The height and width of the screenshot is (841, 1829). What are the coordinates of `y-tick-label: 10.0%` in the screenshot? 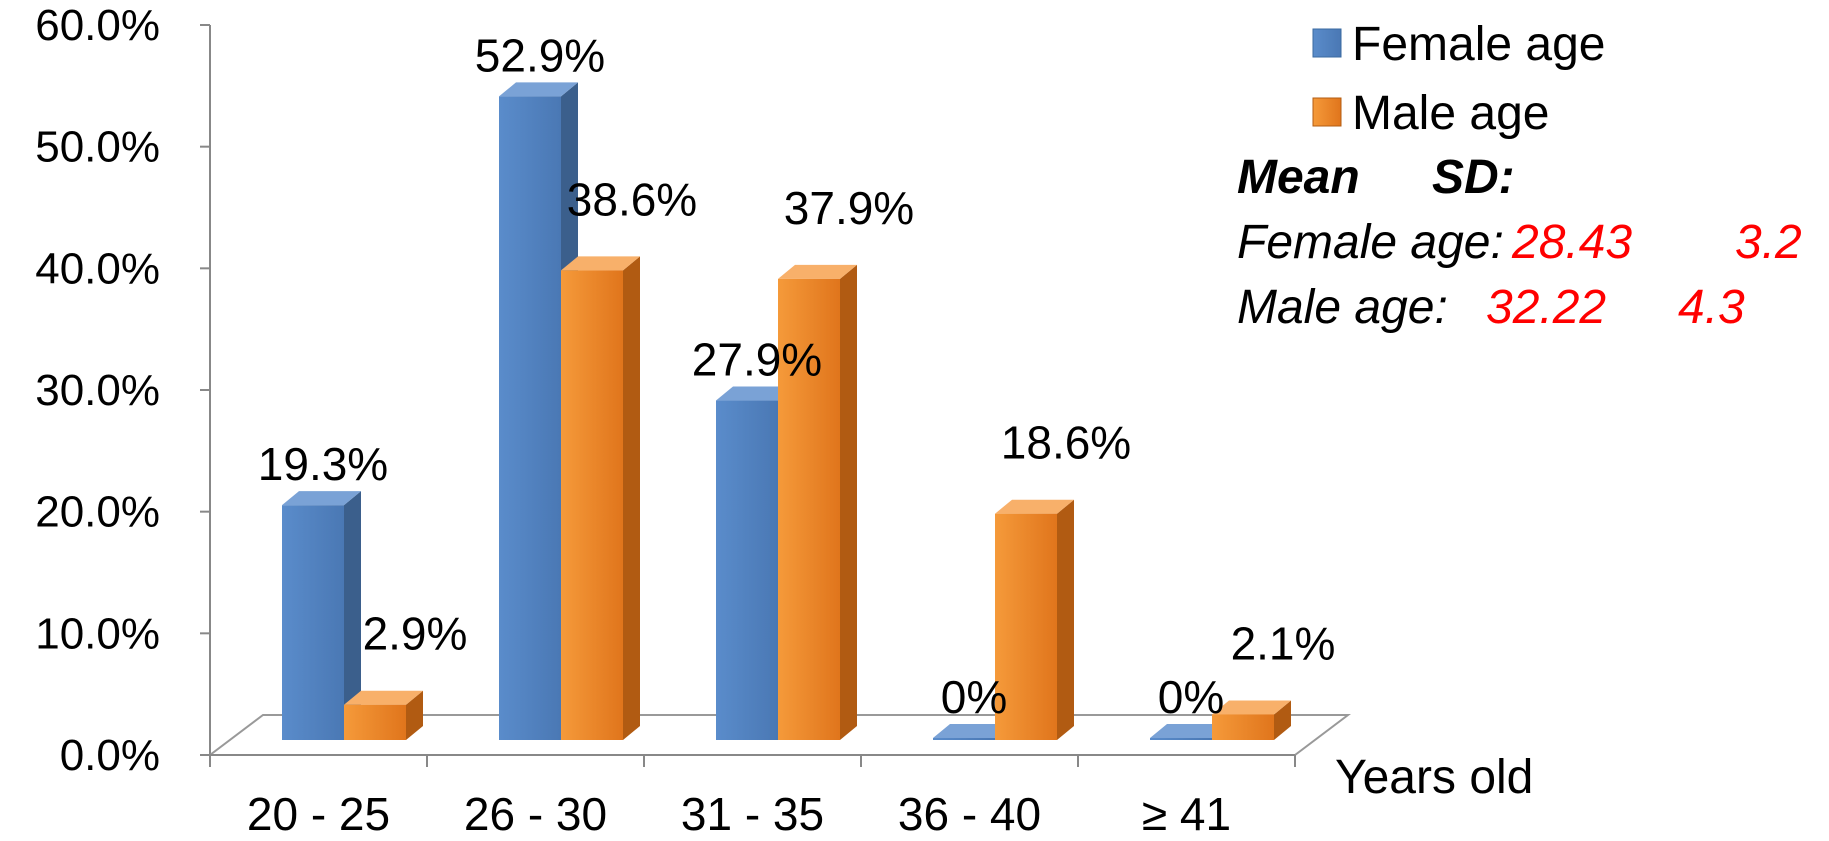 It's located at (97, 633).